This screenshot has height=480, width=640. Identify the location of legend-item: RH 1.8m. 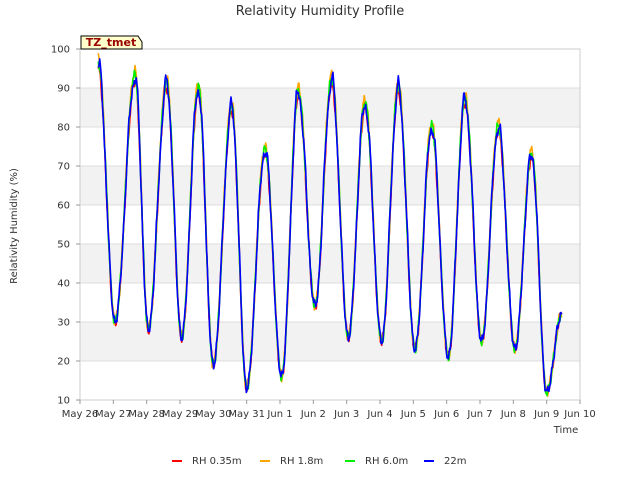
(291, 461).